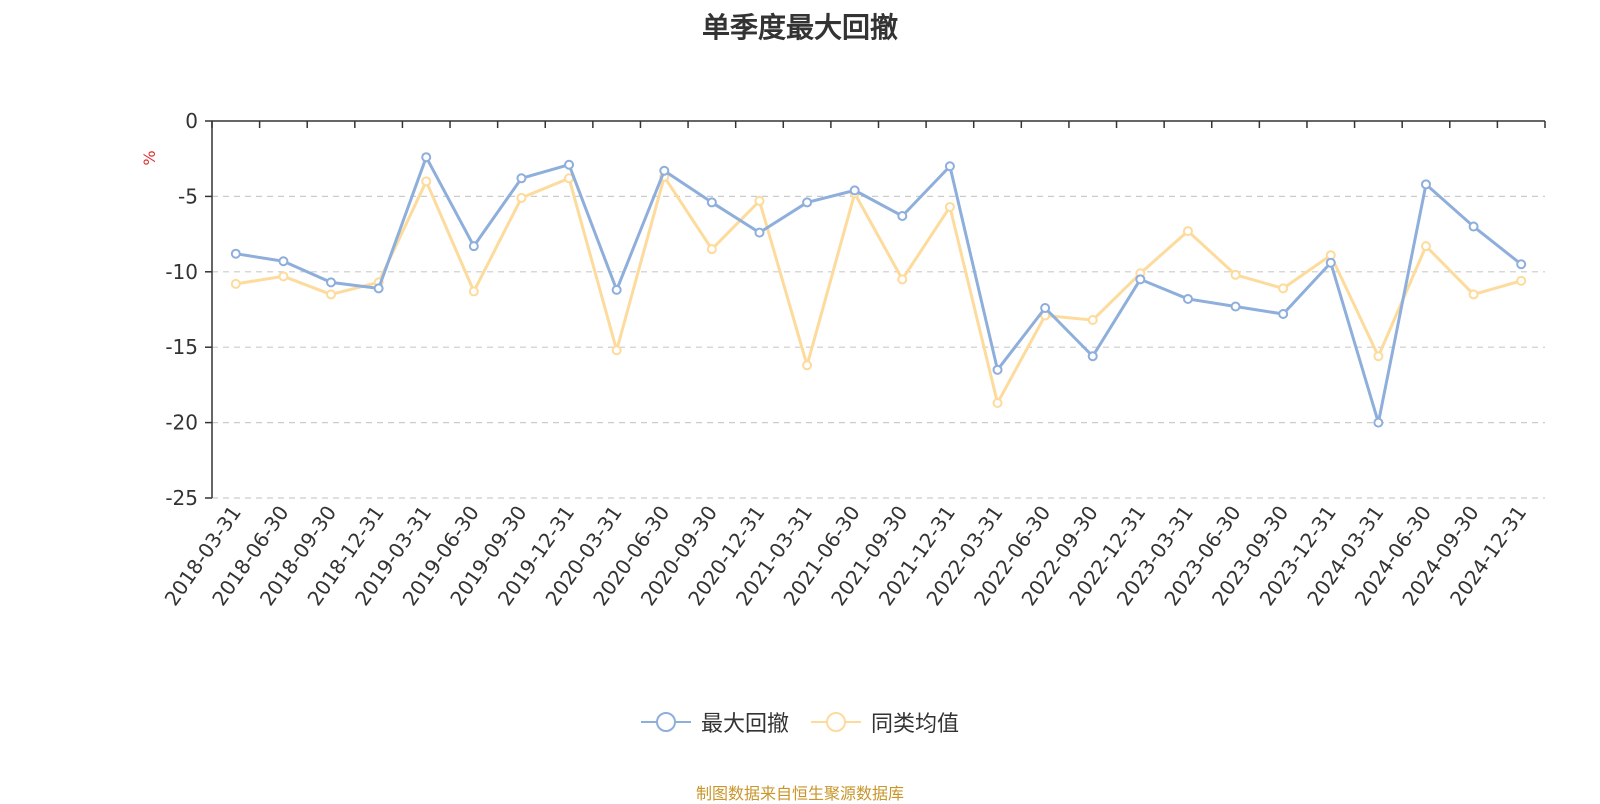 The height and width of the screenshot is (804, 1600). Describe the element at coordinates (799, 27) in the screenshot. I see `chart-title: 单季度最大回撤` at that location.